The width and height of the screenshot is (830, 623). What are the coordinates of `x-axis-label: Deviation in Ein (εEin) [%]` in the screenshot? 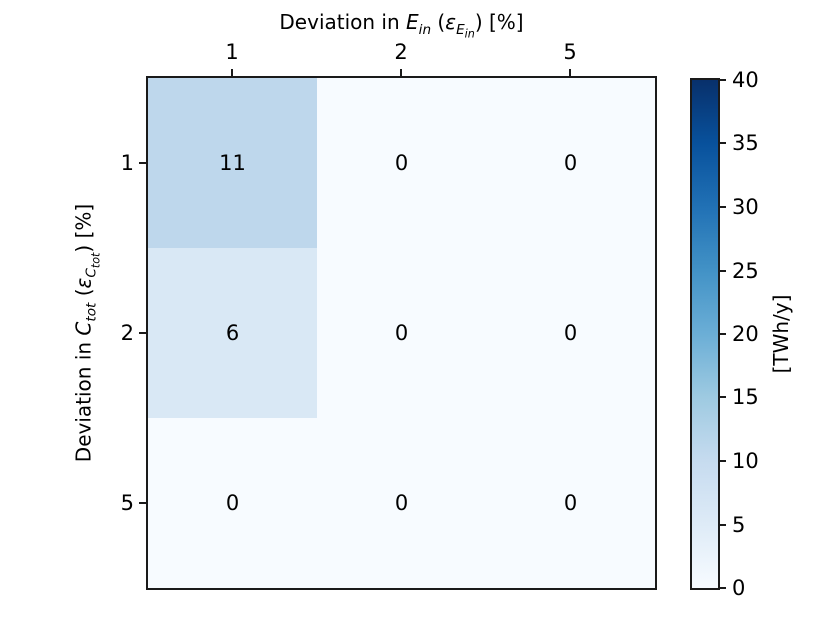 It's located at (401, 25).